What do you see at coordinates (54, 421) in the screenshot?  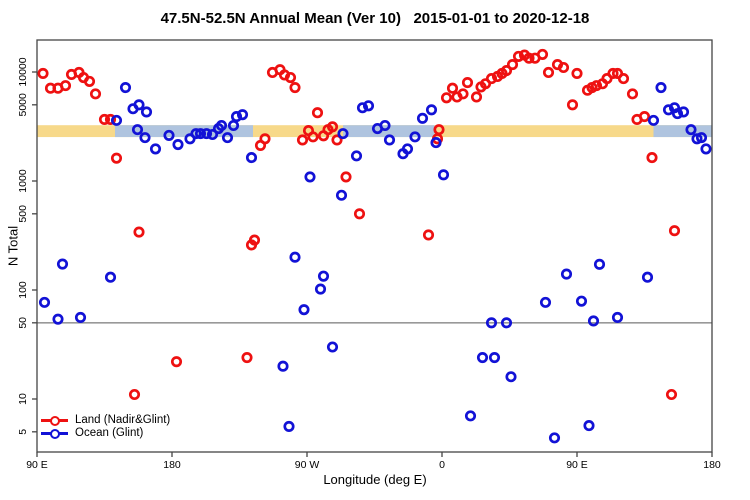 I see `land-legend-symbol-icon` at bounding box center [54, 421].